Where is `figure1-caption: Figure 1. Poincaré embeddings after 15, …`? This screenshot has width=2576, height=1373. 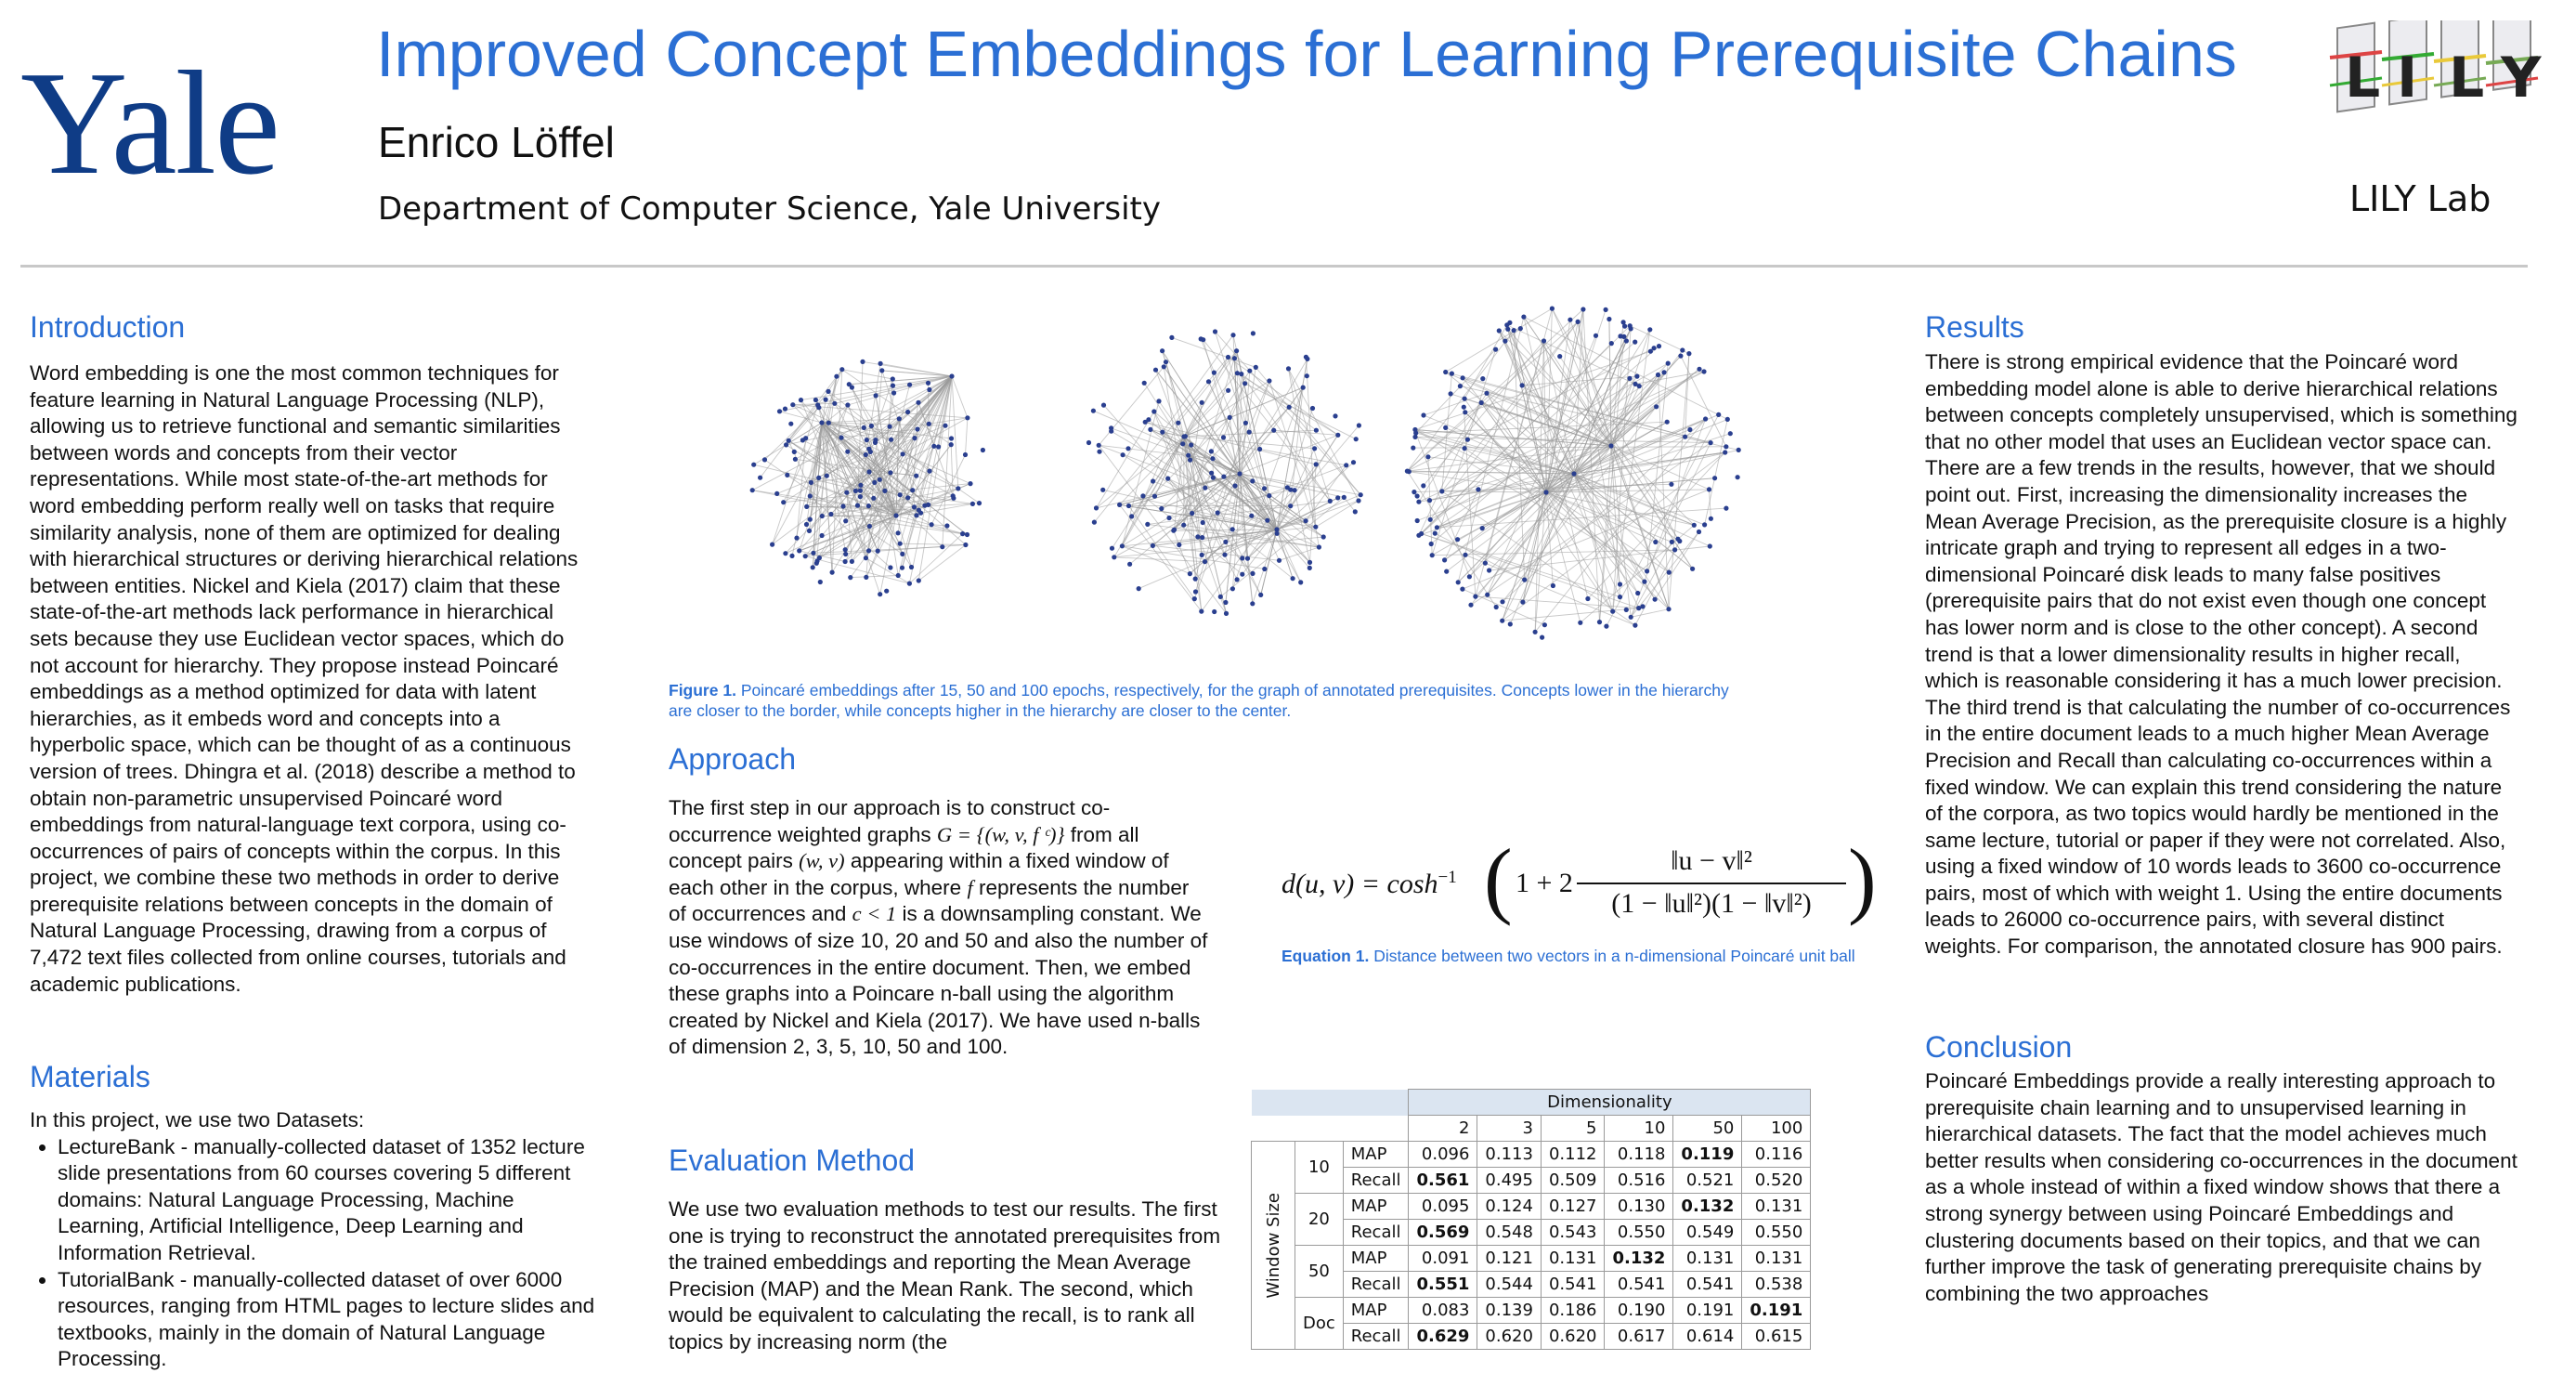 figure1-caption: Figure 1. Poincaré embeddings after 15, … is located at coordinates (1203, 700).